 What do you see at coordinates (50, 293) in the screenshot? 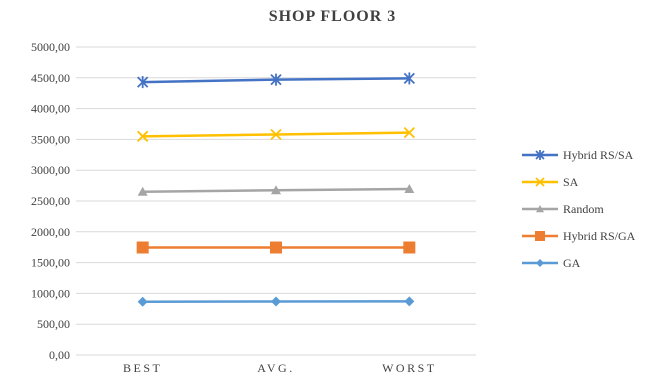
I see `y-tick-label: 1000,00` at bounding box center [50, 293].